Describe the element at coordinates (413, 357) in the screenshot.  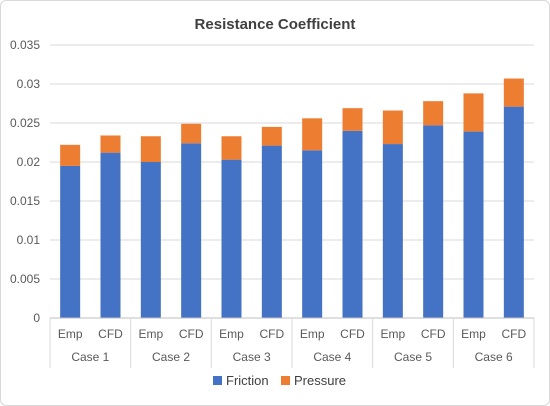
I see `x-group-label: Case 5` at that location.